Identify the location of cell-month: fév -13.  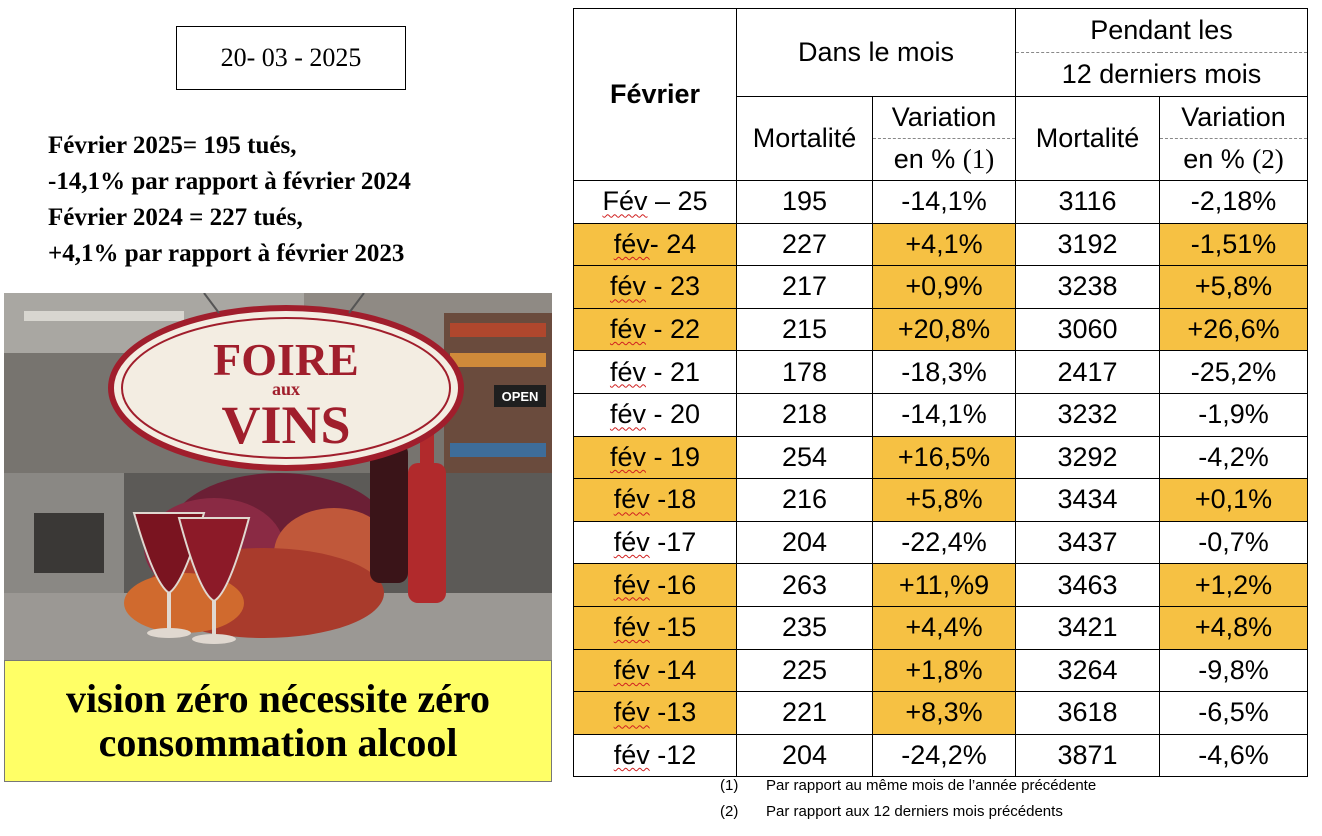
(655, 713).